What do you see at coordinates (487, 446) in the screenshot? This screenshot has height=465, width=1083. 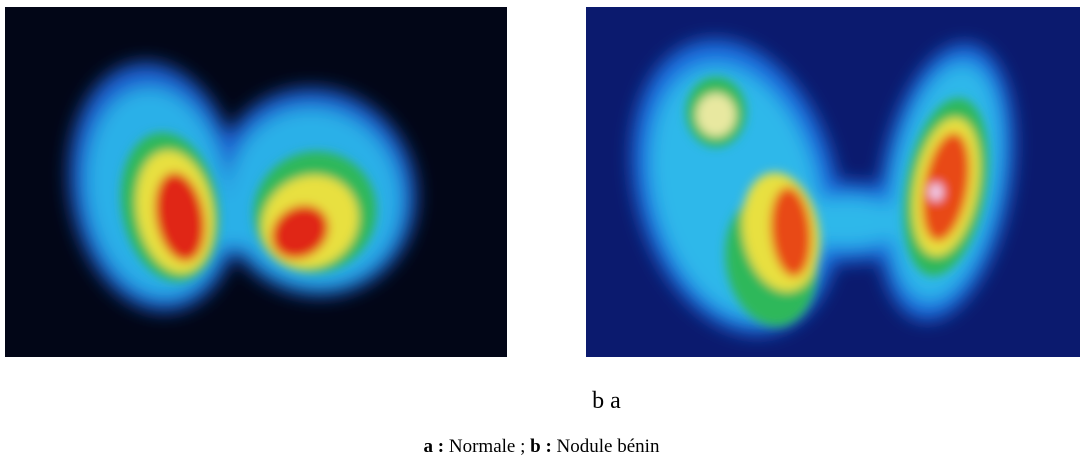 I see `caption-text: Normale ;` at bounding box center [487, 446].